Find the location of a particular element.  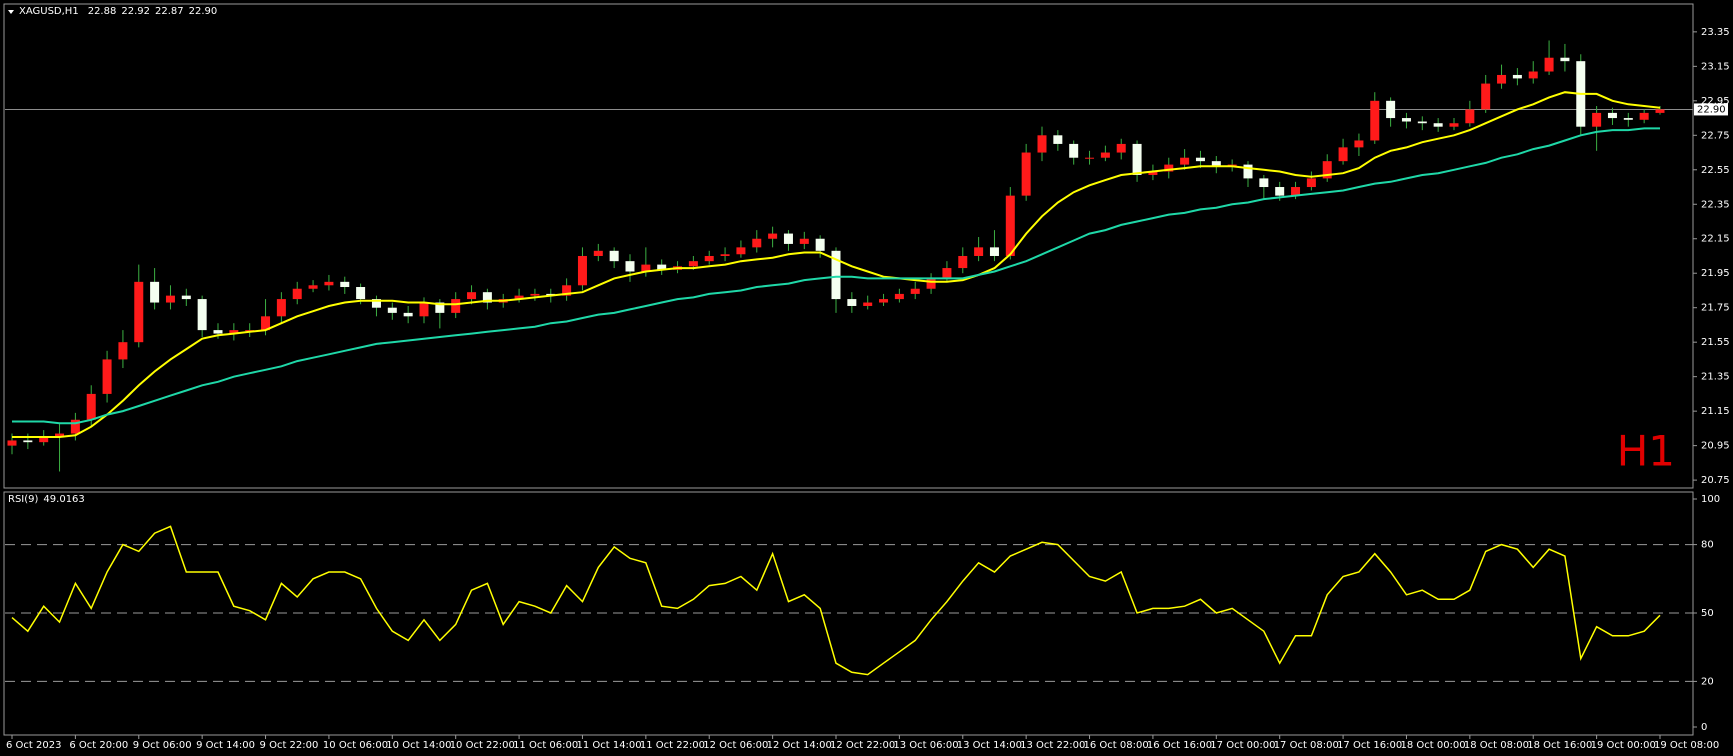

y-tick-label: 22.55 is located at coordinates (1715, 170).